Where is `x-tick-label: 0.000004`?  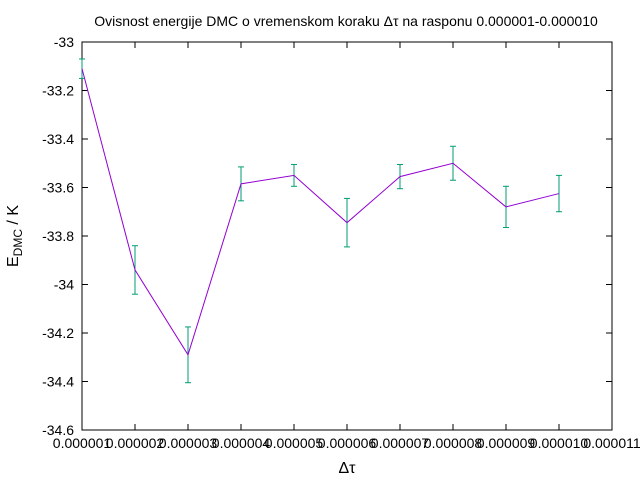 x-tick-label: 0.000004 is located at coordinates (241, 443).